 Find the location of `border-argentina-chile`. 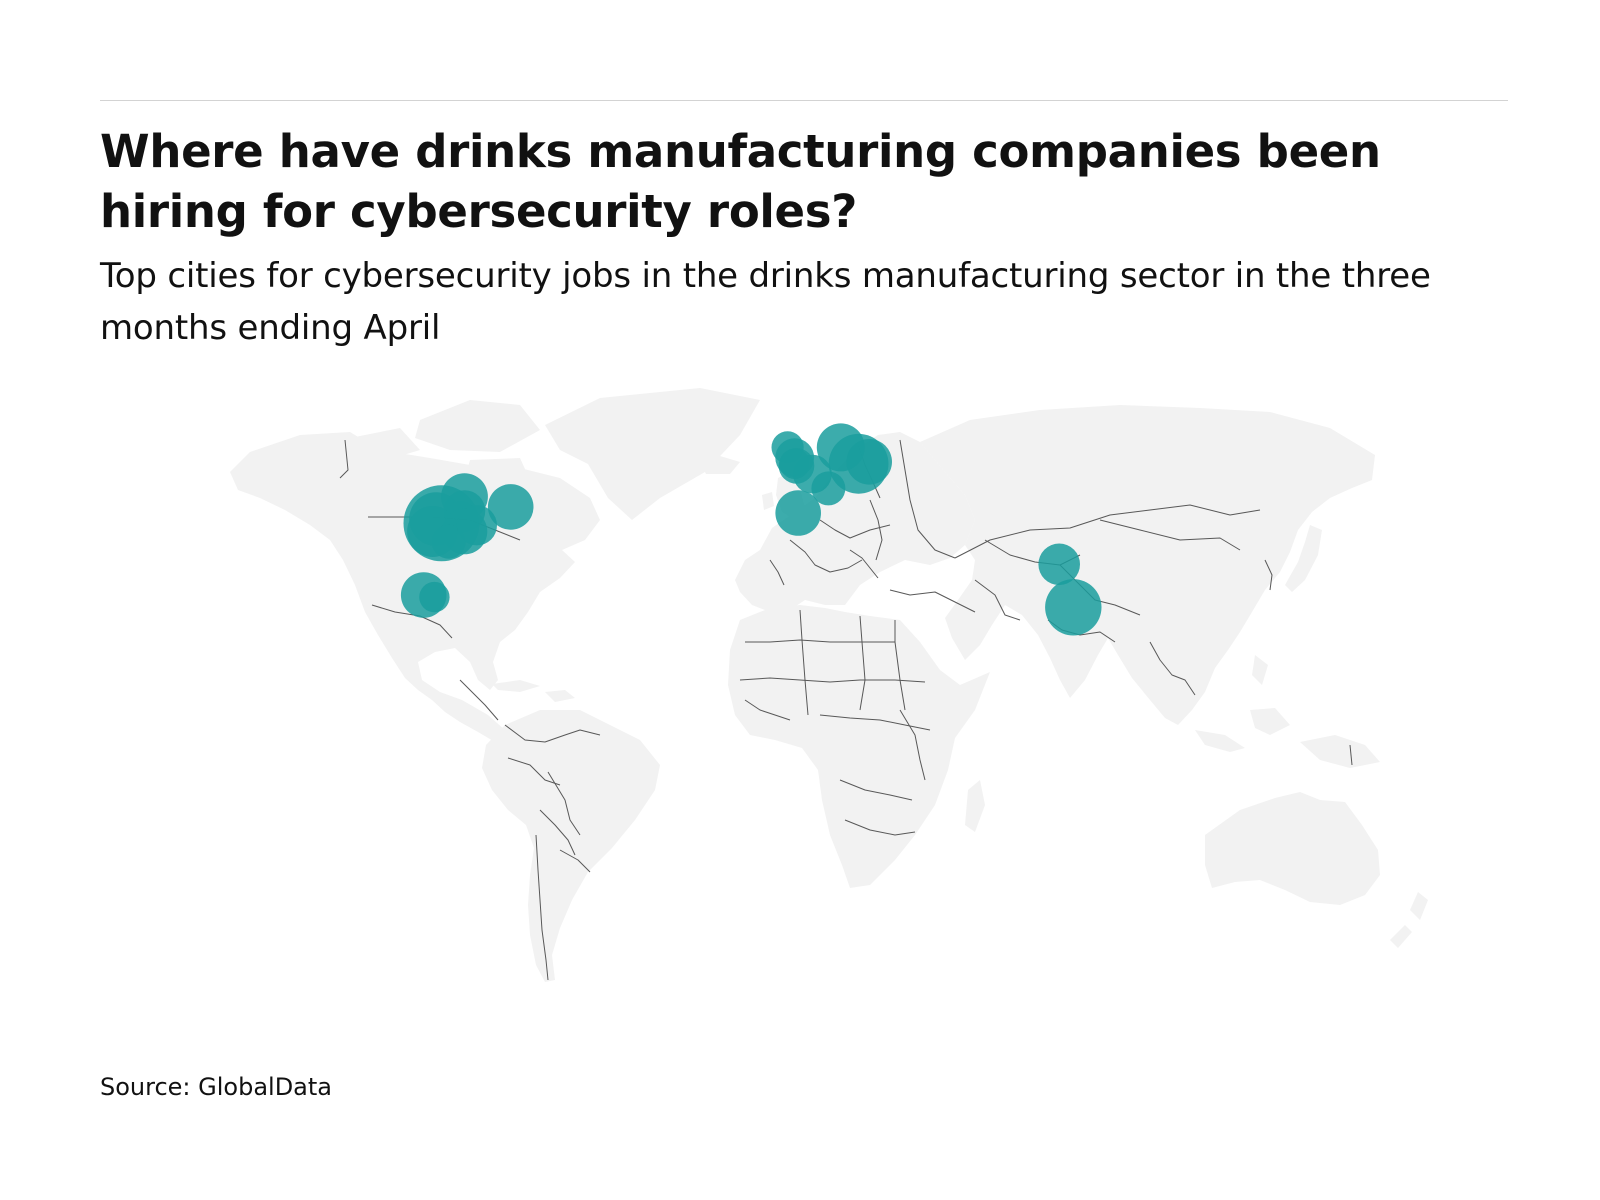

border-argentina-chile is located at coordinates (542, 907).